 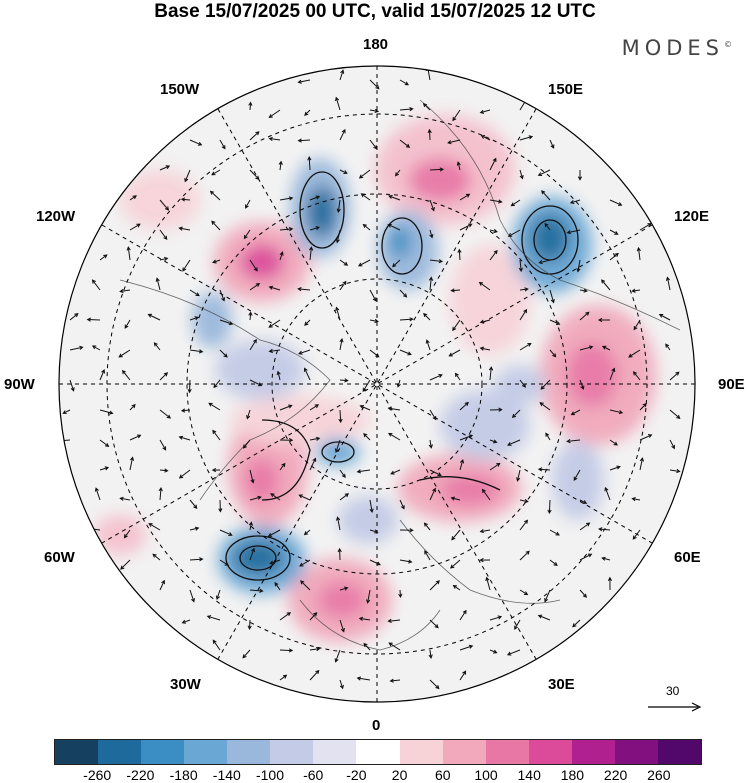 What do you see at coordinates (376, 725) in the screenshot?
I see `longitude-label-0: 0` at bounding box center [376, 725].